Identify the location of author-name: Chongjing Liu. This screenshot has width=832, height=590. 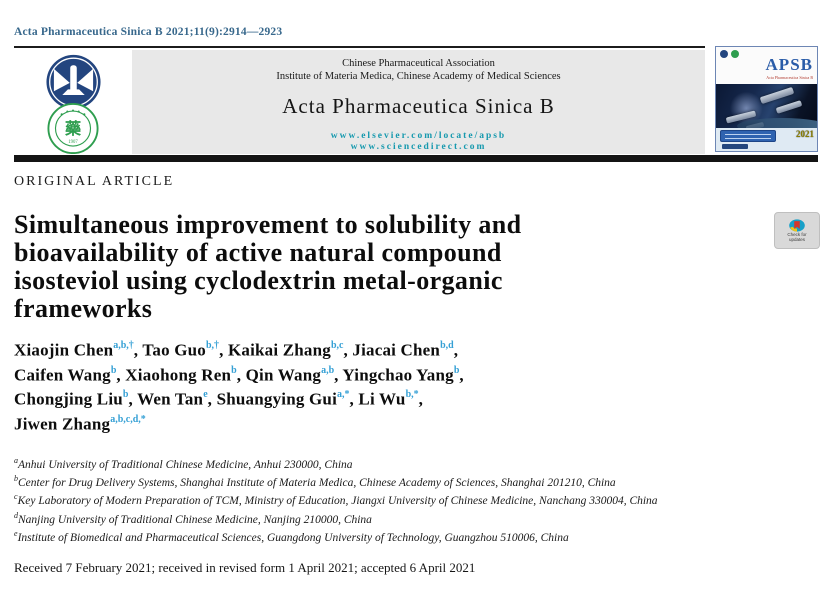
(68, 399).